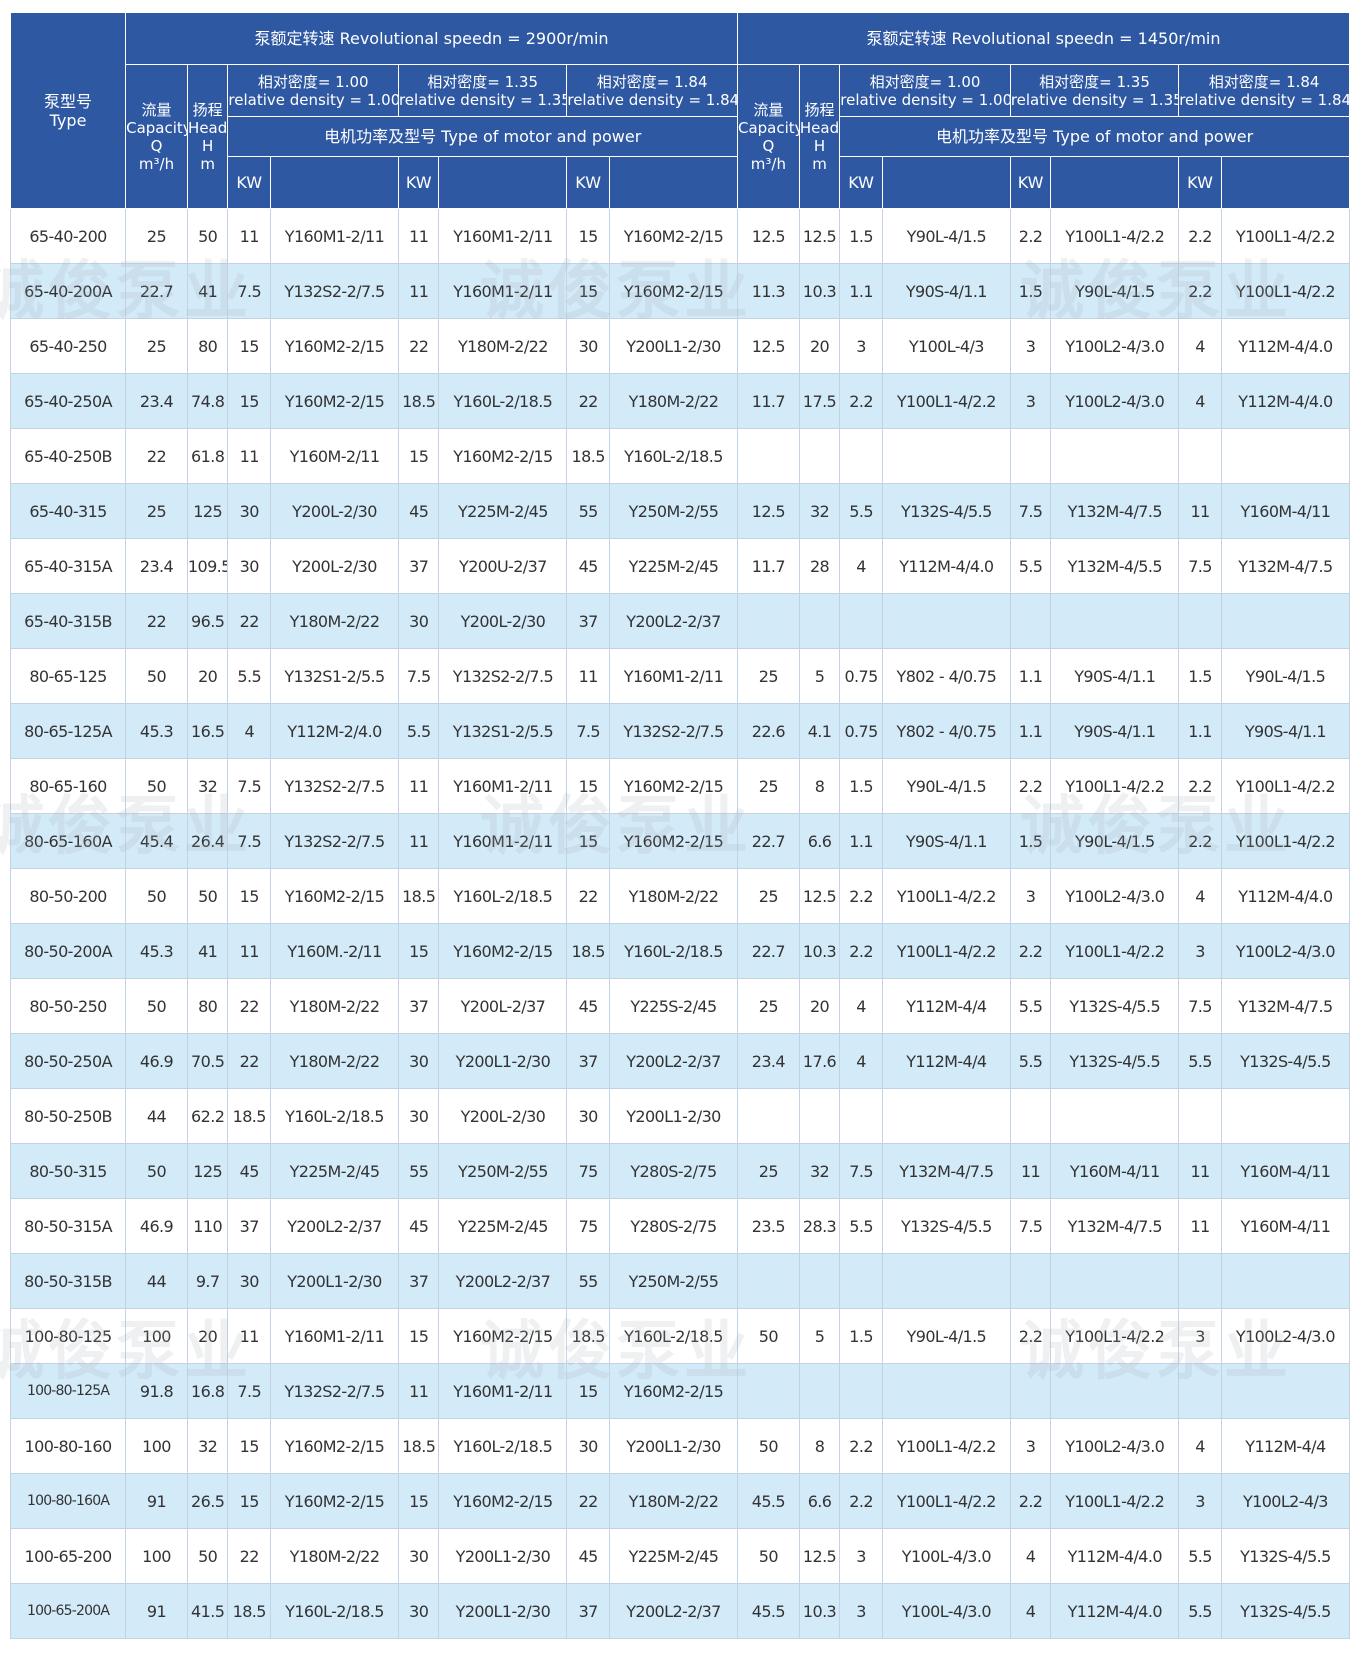 The width and height of the screenshot is (1362, 1679). Describe the element at coordinates (819, 786) in the screenshot. I see `table-cell: 8` at that location.